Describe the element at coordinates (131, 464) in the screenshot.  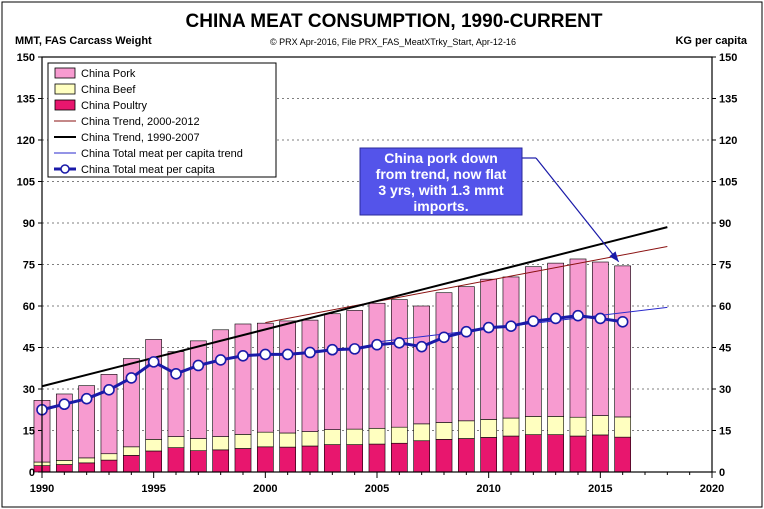
I see `bar-china-poultry-1994` at that location.